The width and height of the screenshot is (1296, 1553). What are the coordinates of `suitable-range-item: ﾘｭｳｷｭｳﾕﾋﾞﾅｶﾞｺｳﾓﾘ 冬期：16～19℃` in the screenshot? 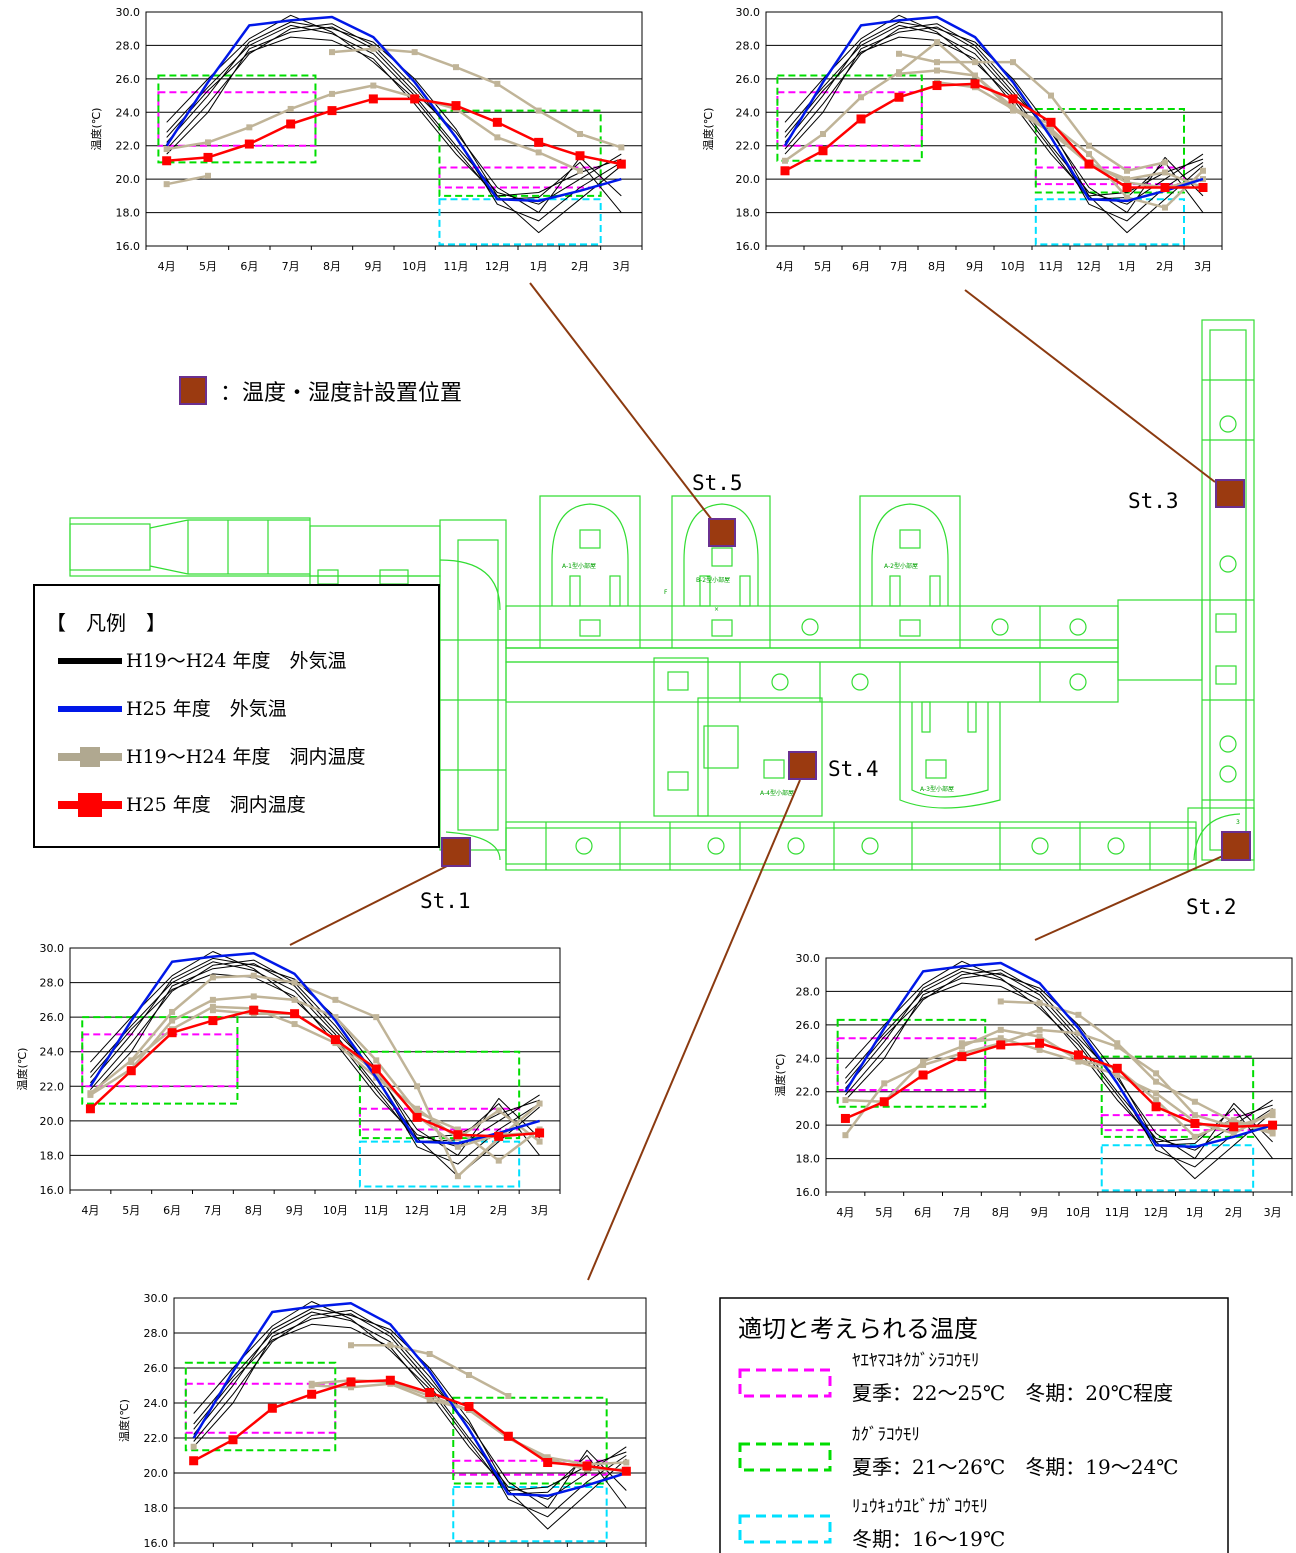 It's located at (871, 1524).